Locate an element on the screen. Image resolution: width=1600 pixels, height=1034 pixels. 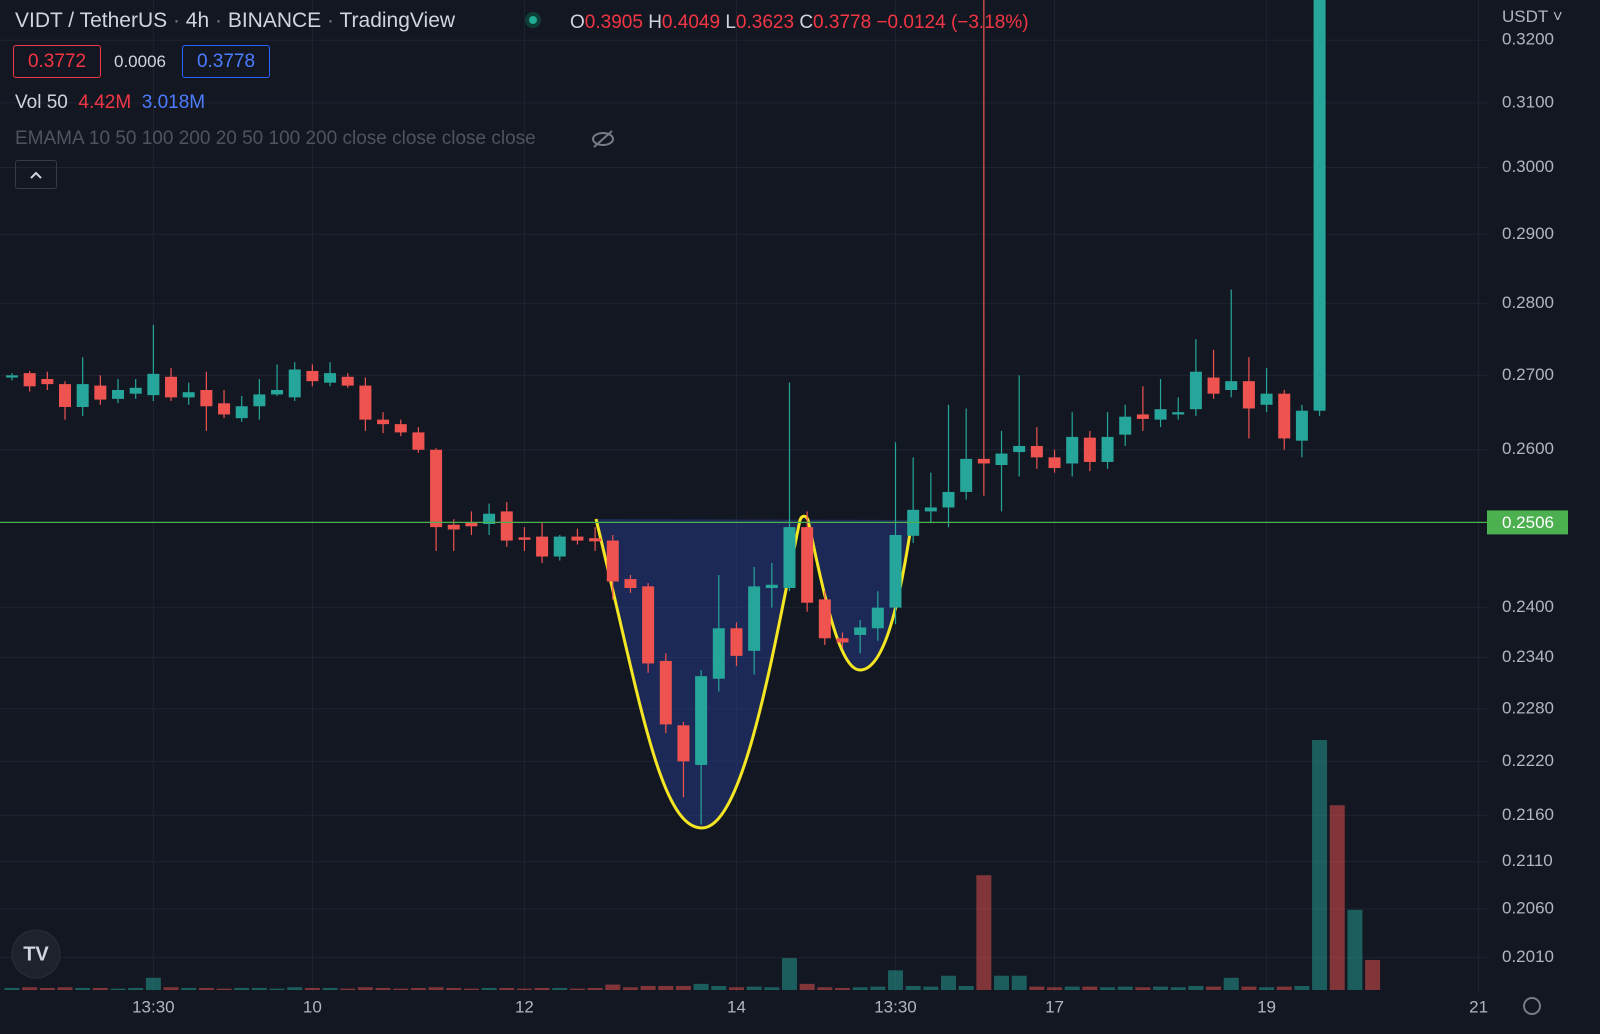
logo is located at coordinates (36, 954).